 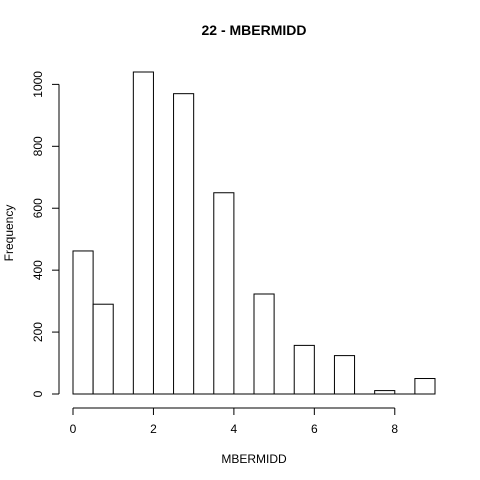 I want to click on x-tick-label: 4, so click(x=234, y=429).